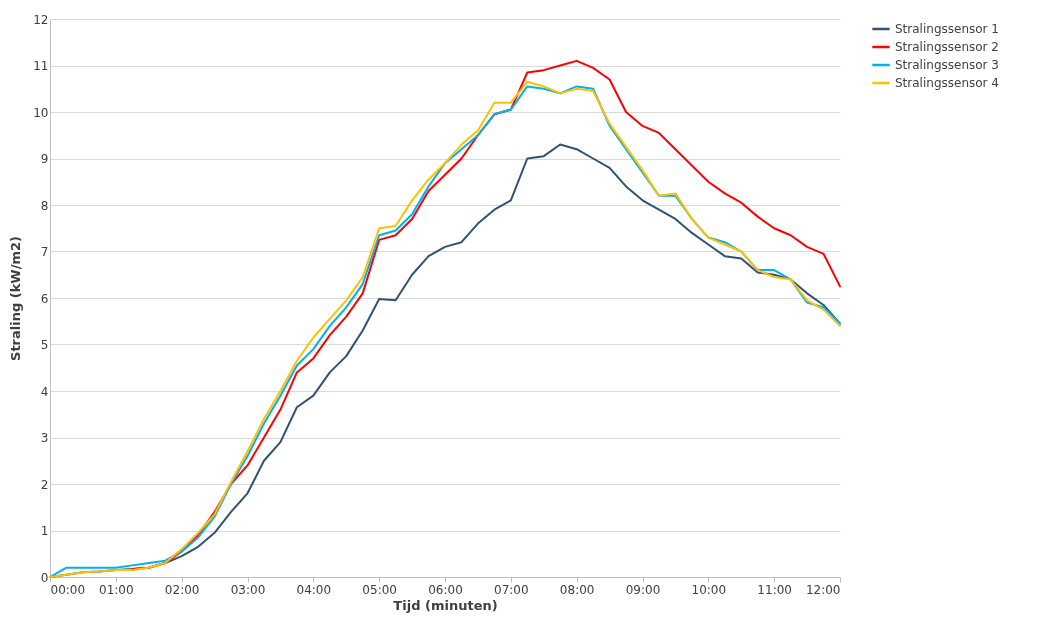  I want to click on y-tick-label: 2, so click(44, 484).